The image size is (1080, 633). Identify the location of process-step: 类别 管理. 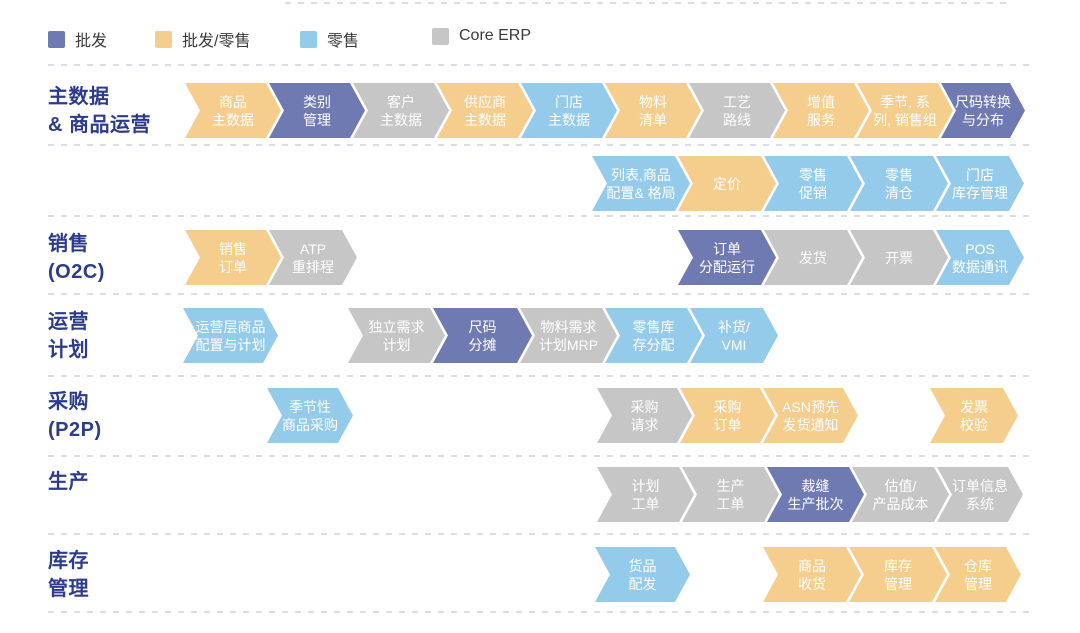
(317, 110).